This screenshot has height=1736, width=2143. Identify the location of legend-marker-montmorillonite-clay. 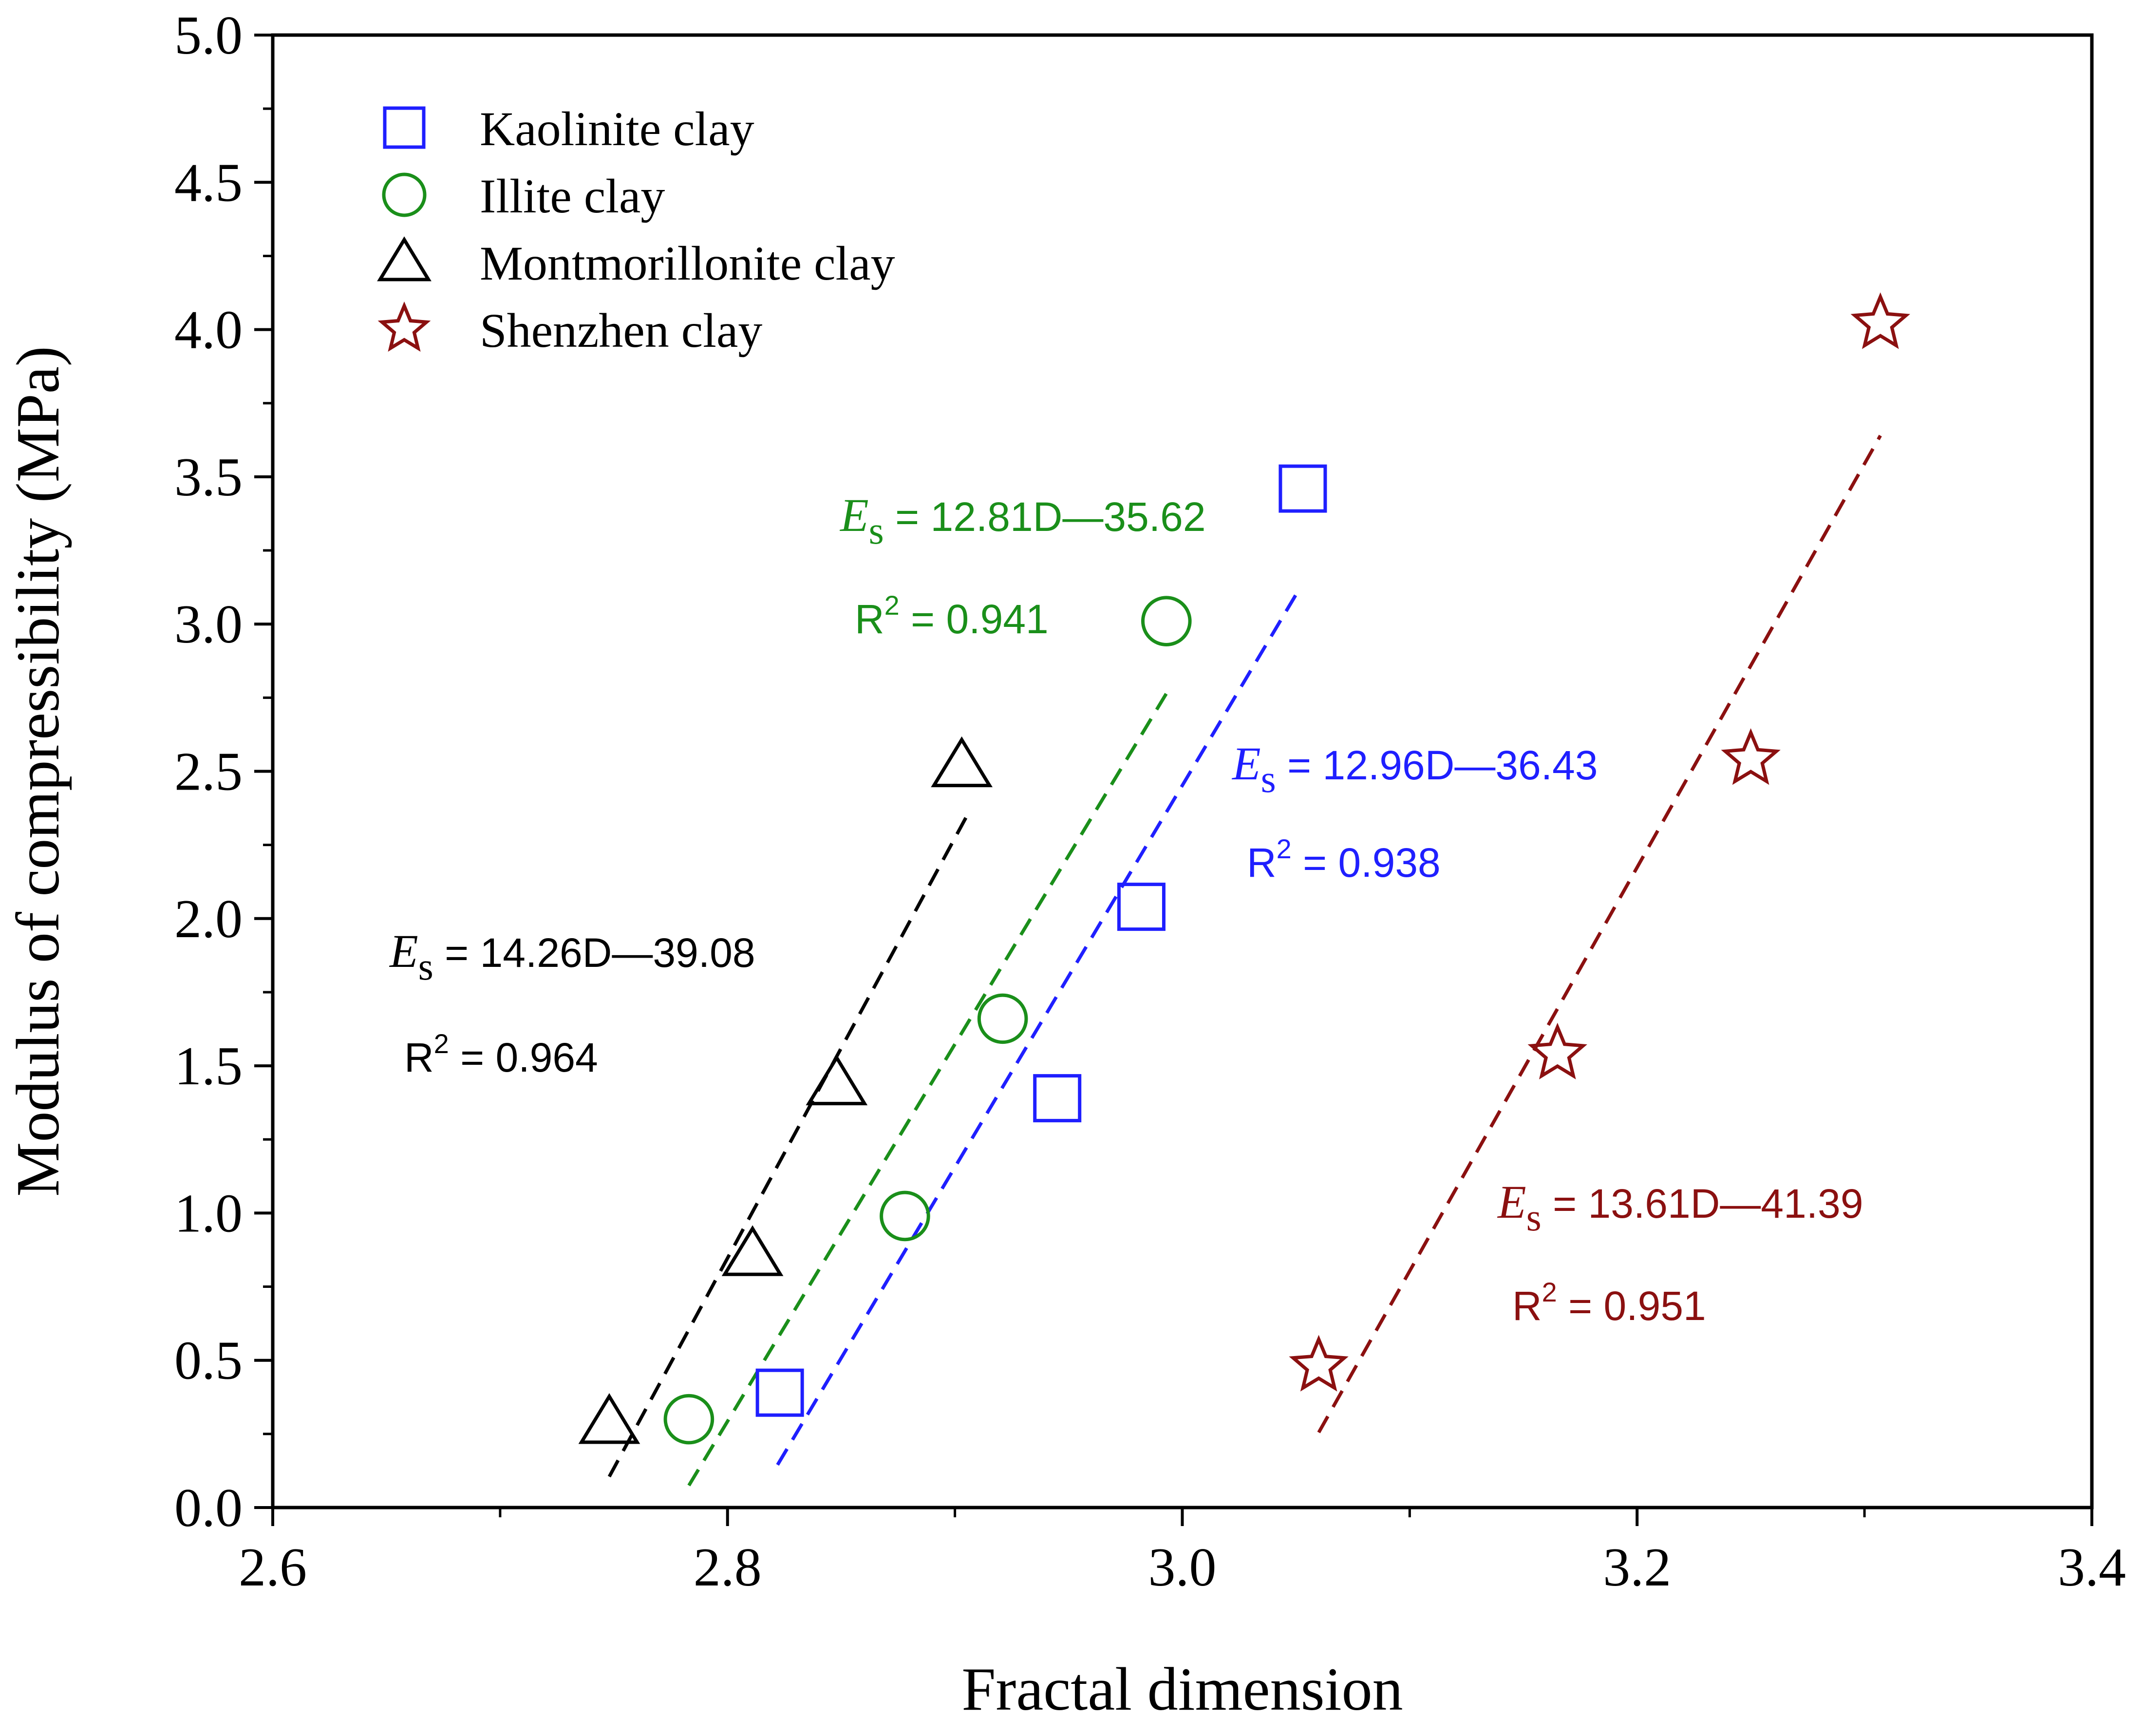
(405, 259).